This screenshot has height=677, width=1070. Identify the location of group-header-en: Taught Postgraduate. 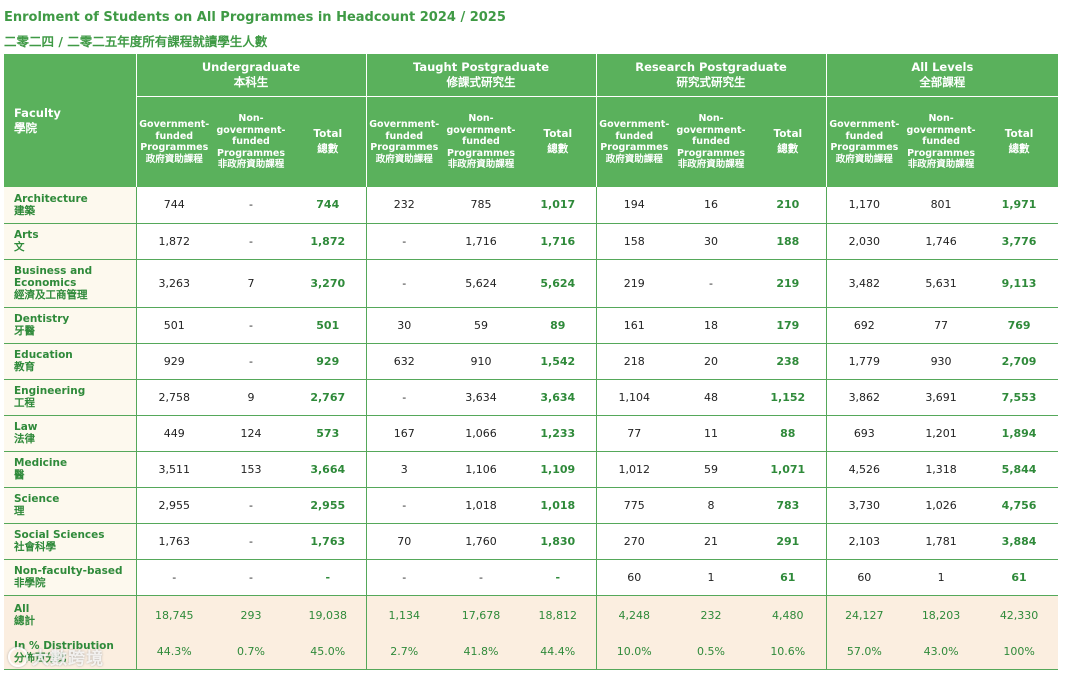
(481, 67).